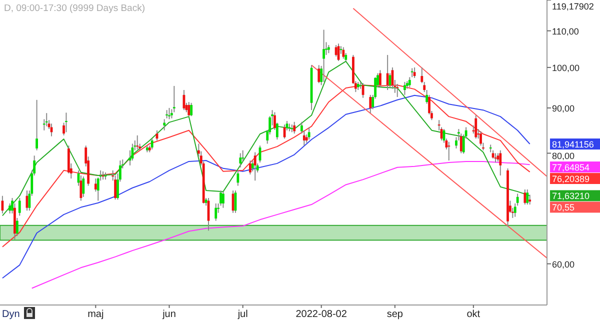 This screenshot has height=320, width=600. What do you see at coordinates (169, 314) in the screenshot?
I see `x-tick-label: jun` at bounding box center [169, 314].